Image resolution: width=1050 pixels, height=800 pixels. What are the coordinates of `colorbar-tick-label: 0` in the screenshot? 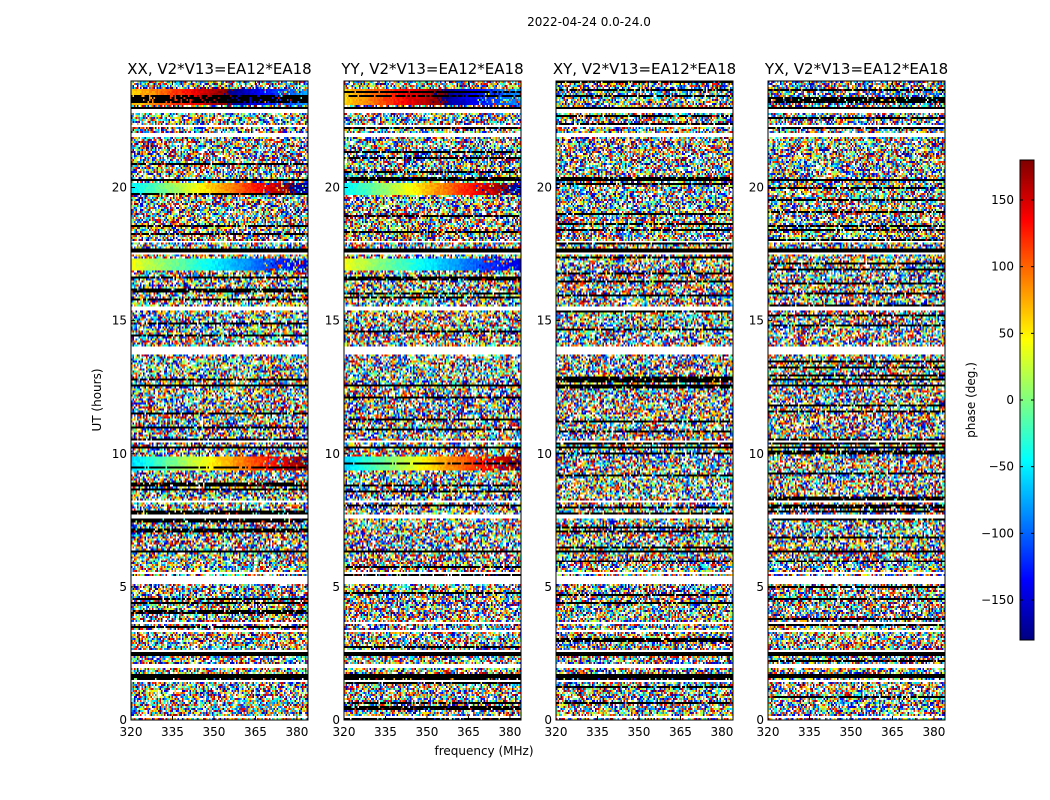 It's located at (1010, 400).